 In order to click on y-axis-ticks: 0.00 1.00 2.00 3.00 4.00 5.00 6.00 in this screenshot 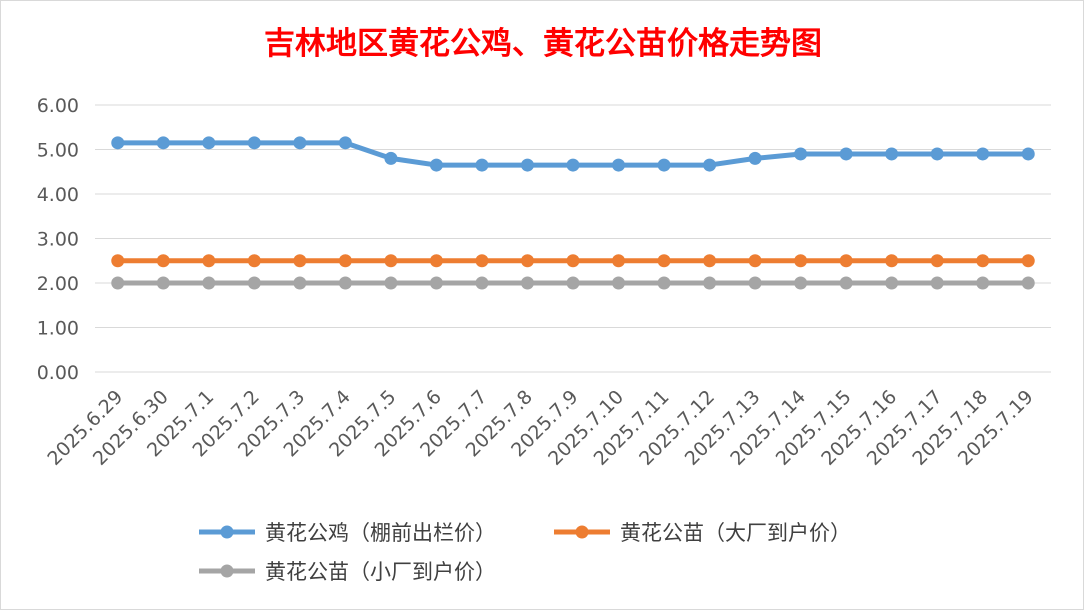, I will do `click(58, 239)`.